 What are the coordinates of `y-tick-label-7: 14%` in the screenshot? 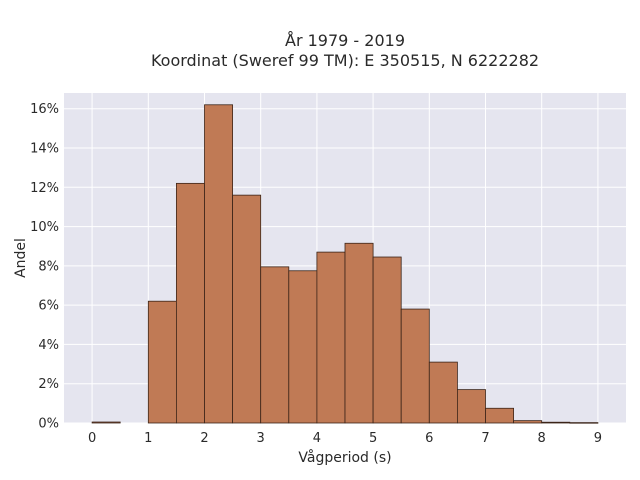 It's located at (44, 149).